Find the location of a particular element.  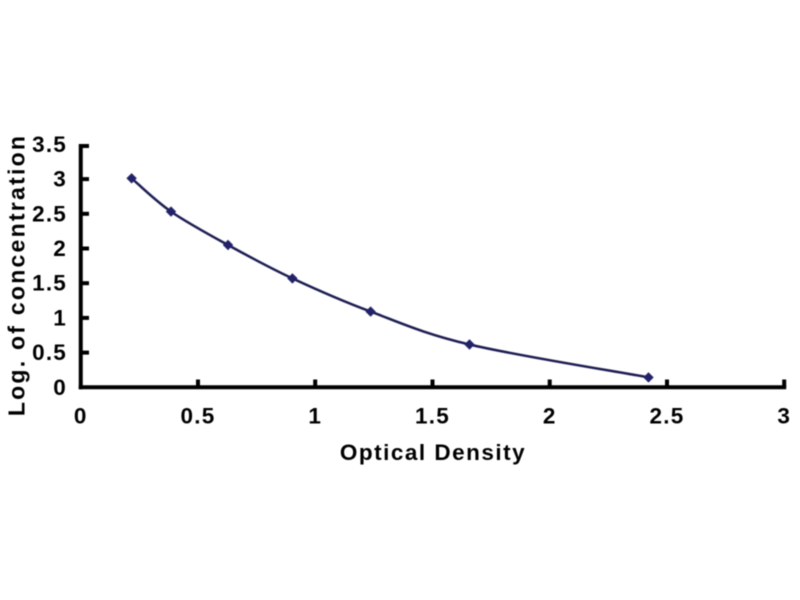

svg-text: Optical Density is located at coordinates (433, 452).